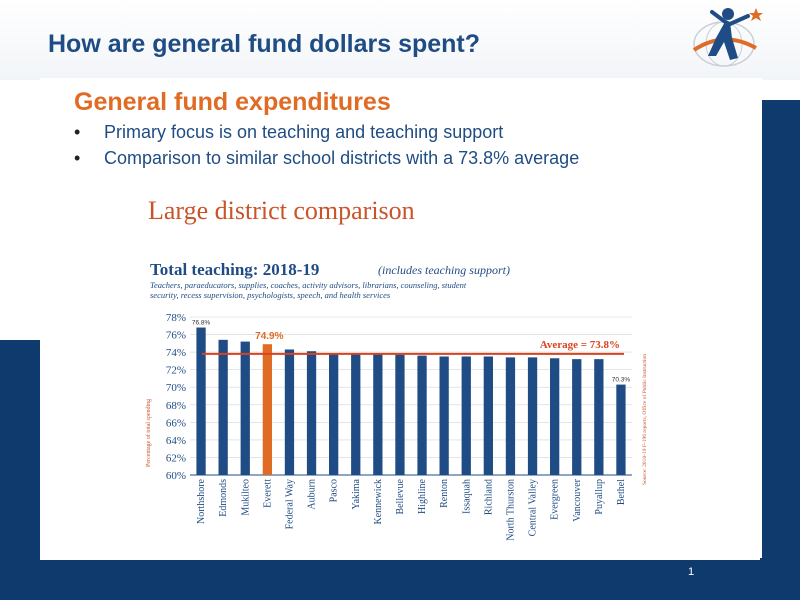 Image resolution: width=800 pixels, height=600 pixels. What do you see at coordinates (400, 414) in the screenshot?
I see `bar-bellevue` at bounding box center [400, 414].